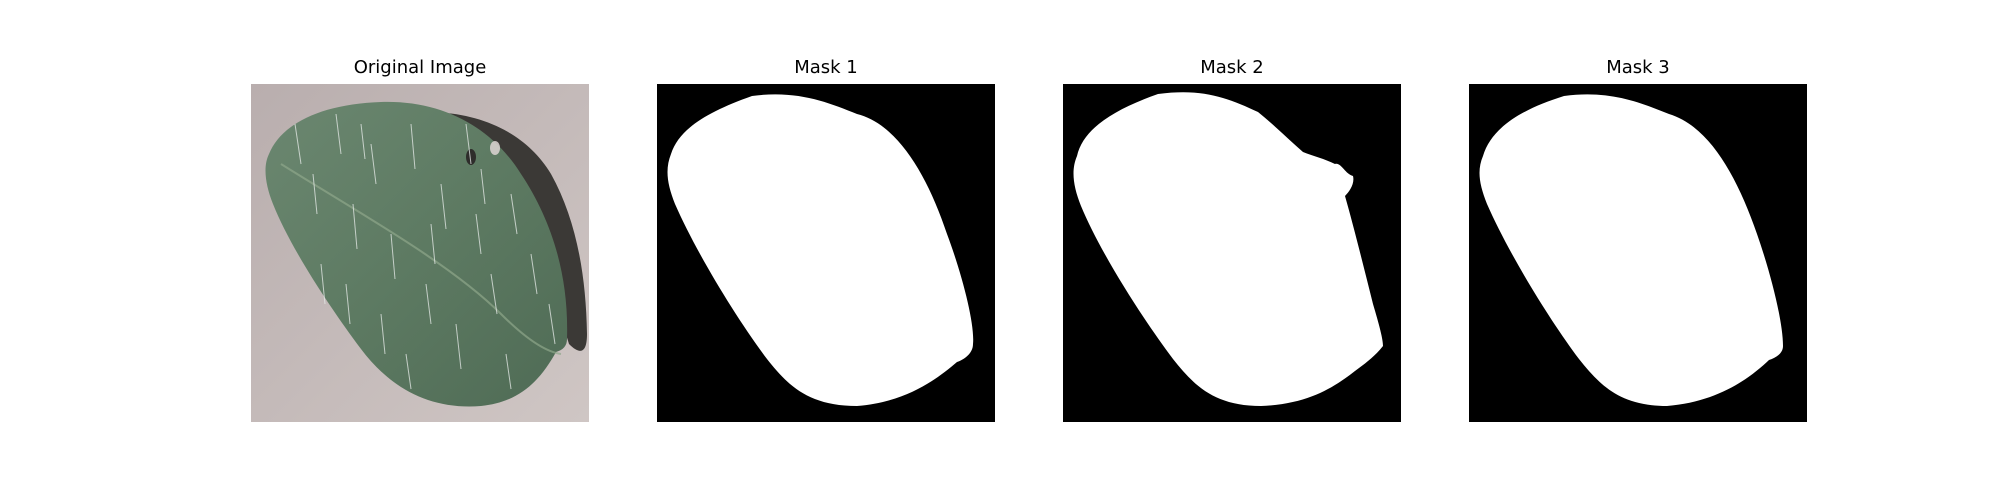 The width and height of the screenshot is (2000, 500). What do you see at coordinates (471, 157) in the screenshot?
I see `leaf-hole` at bounding box center [471, 157].